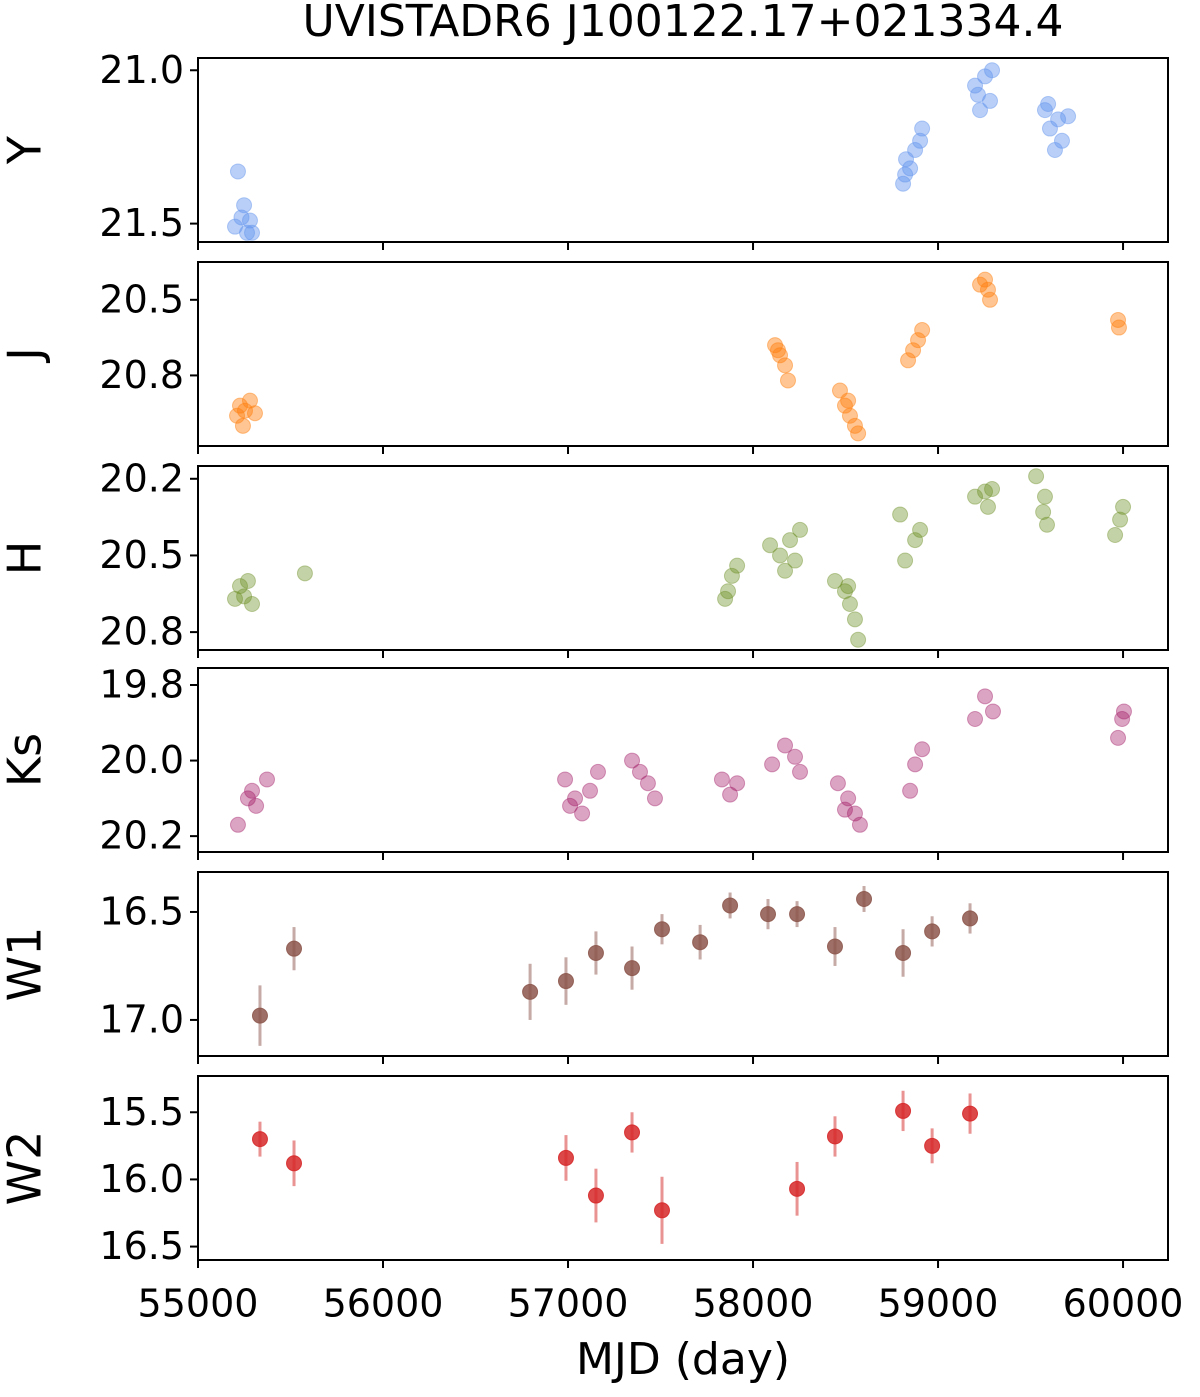 Image resolution: width=1200 pixels, height=1397 pixels. Describe the element at coordinates (26, 1168) in the screenshot. I see `y-axis-label: W2` at that location.